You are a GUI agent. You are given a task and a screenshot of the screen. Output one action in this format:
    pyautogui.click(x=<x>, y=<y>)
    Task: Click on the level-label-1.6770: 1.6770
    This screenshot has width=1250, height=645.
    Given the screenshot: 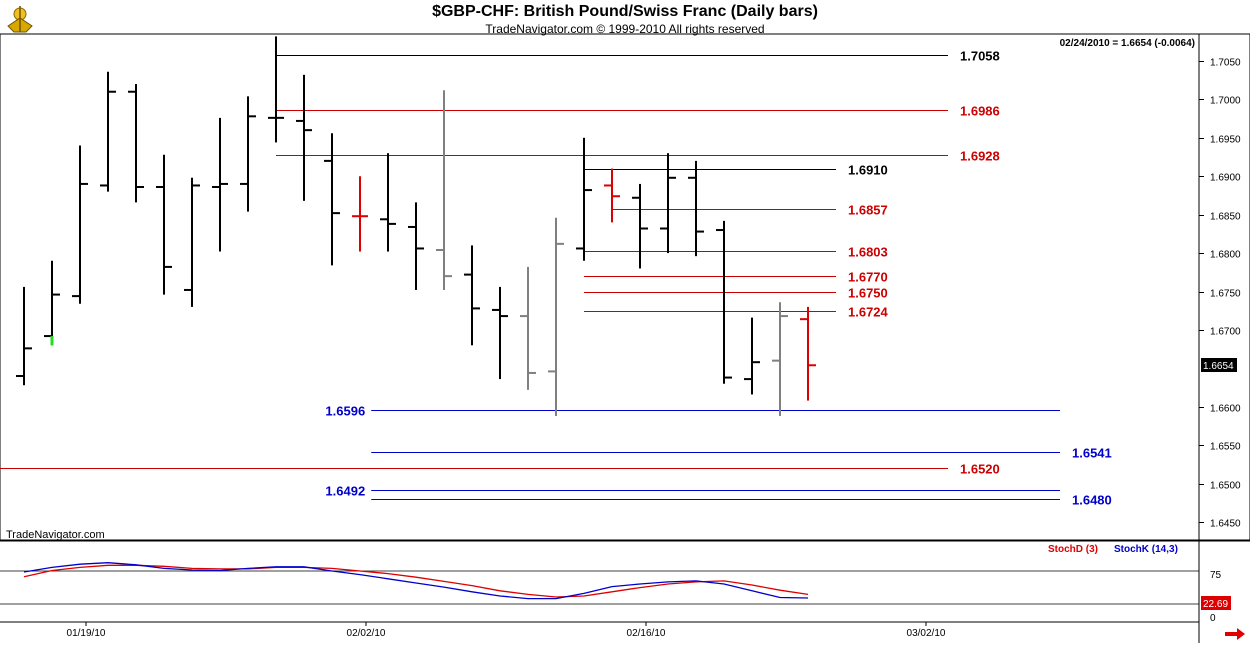 What is the action you would take?
    pyautogui.click(x=868, y=277)
    